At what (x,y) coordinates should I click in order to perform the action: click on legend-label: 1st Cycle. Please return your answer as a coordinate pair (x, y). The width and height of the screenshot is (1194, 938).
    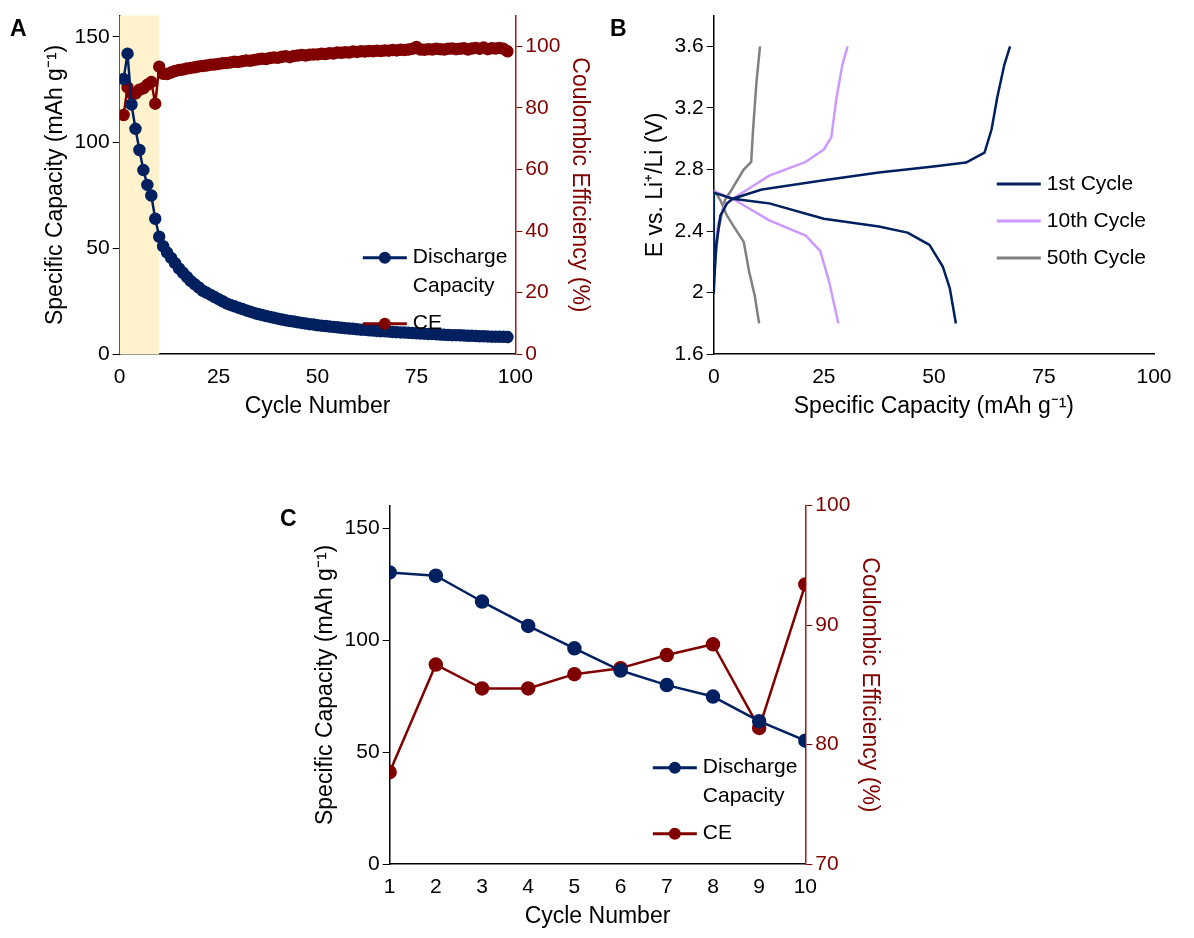
    Looking at the image, I should click on (1090, 182).